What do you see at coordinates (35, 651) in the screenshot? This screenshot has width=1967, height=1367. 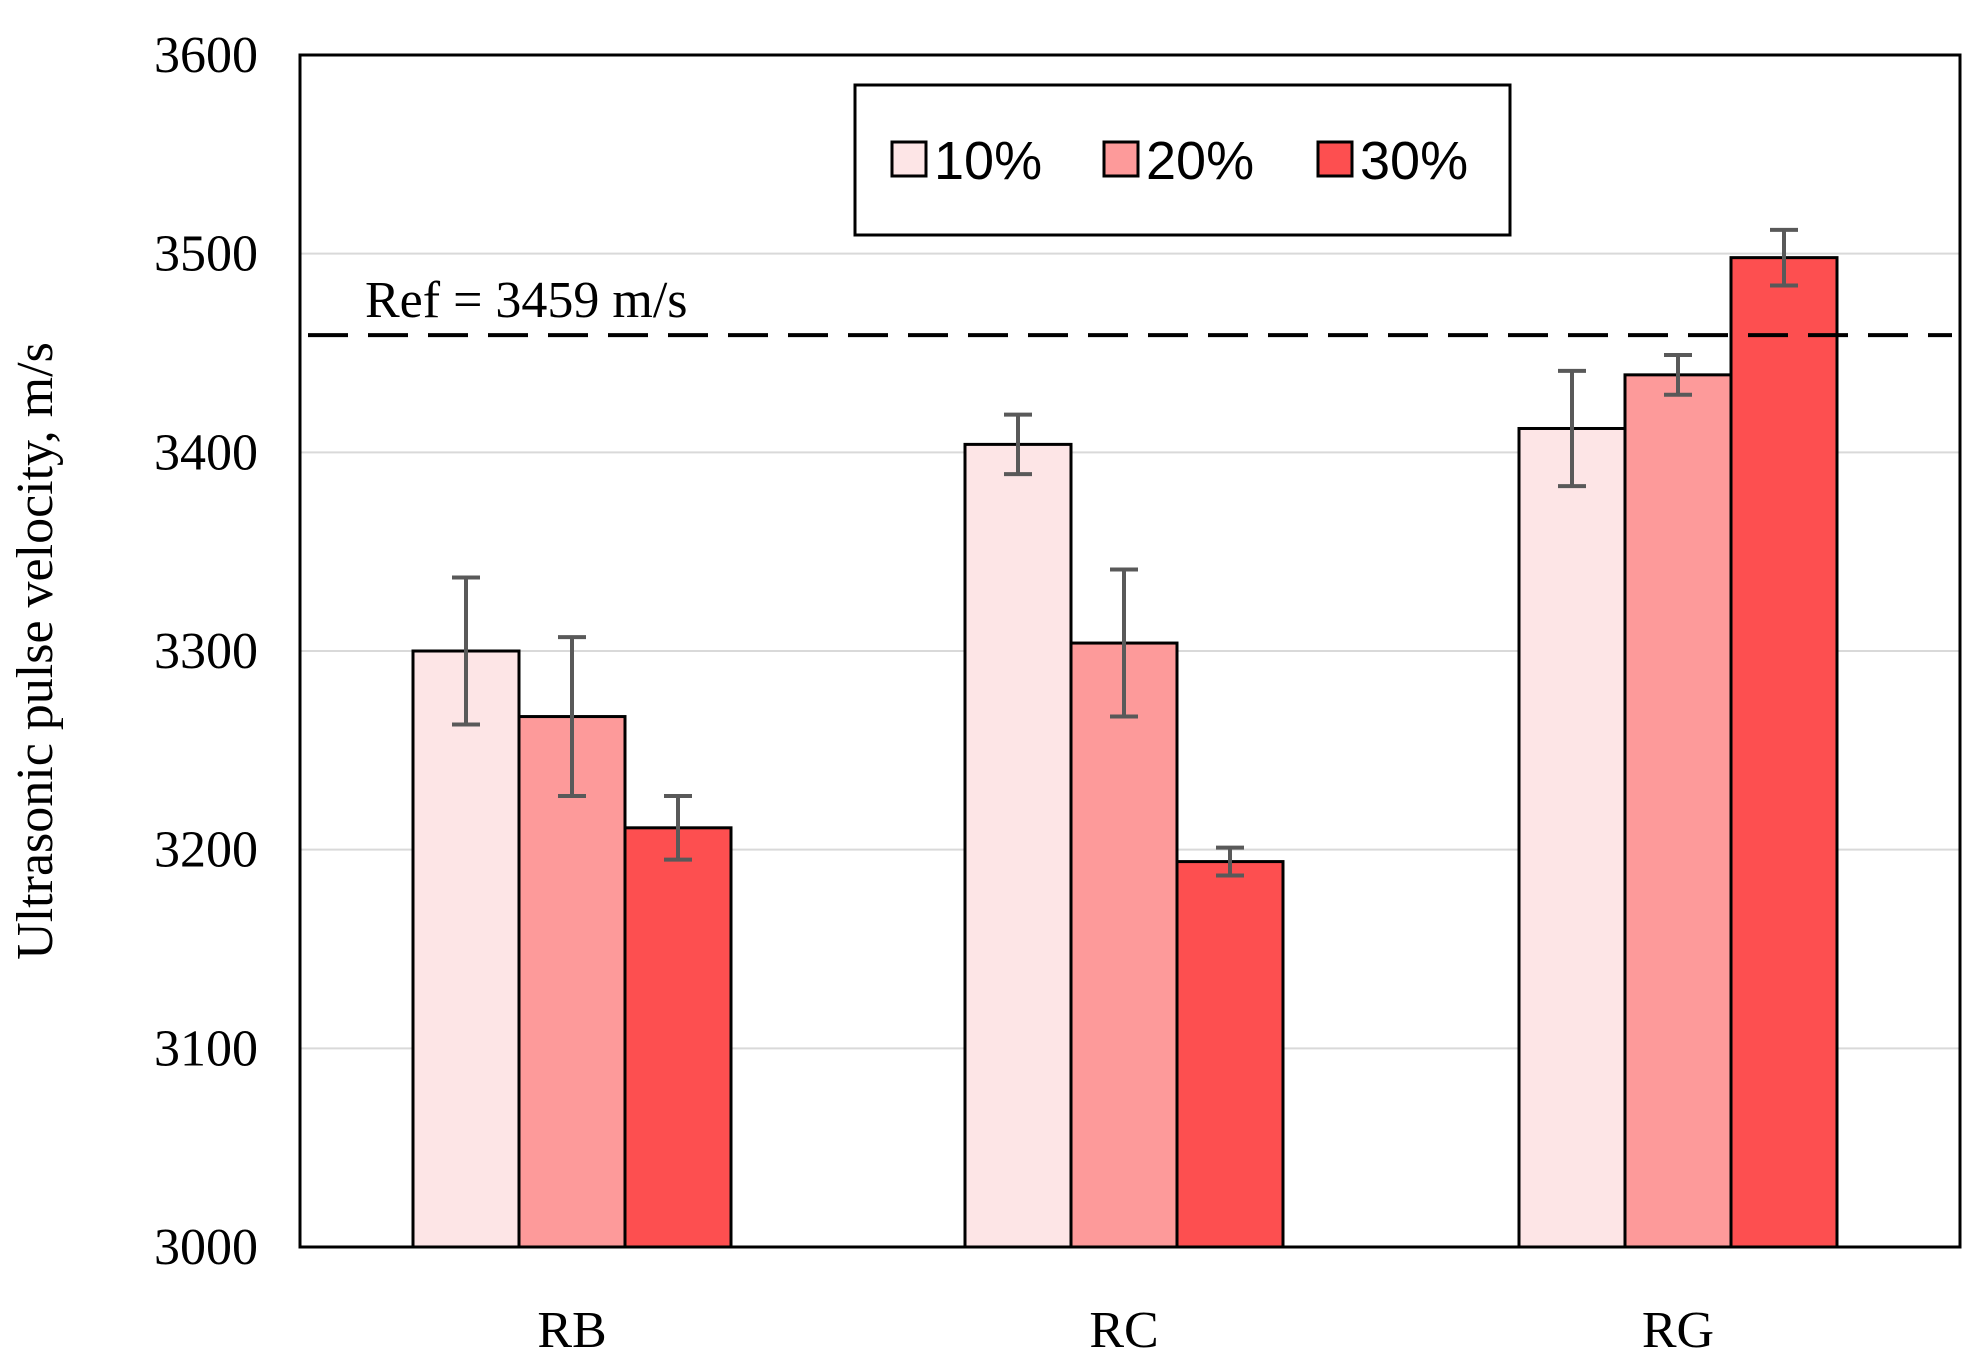 I see `y-axis-title: Ultrasonic pulse velocity, m/s` at bounding box center [35, 651].